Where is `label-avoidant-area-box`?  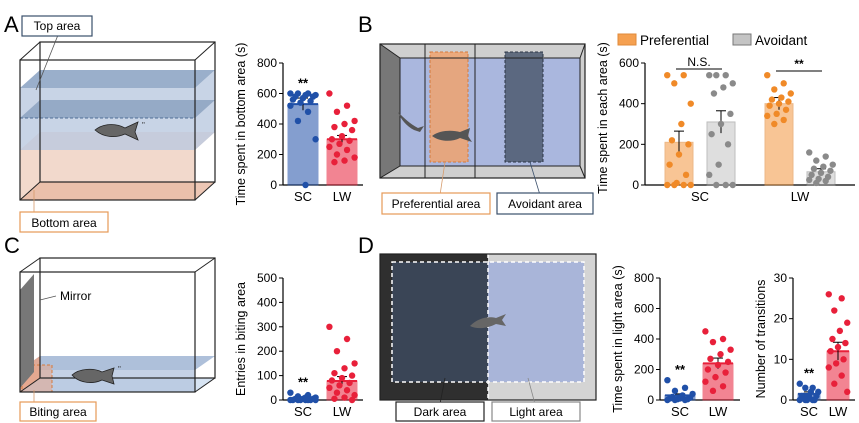
label-avoidant-area-box is located at coordinates (545, 203).